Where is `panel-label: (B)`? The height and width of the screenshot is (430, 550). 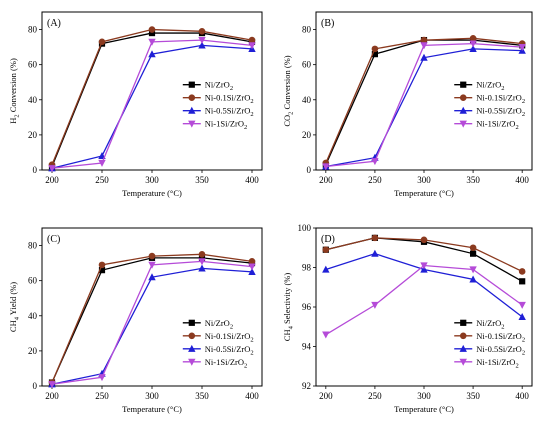 panel-label: (B) is located at coordinates (327, 23).